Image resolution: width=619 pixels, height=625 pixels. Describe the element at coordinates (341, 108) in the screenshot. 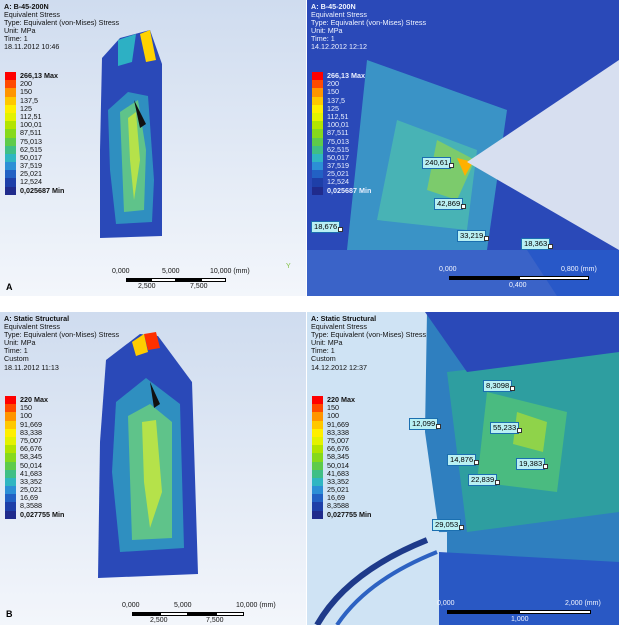

I see `legend-entry: 125` at that location.